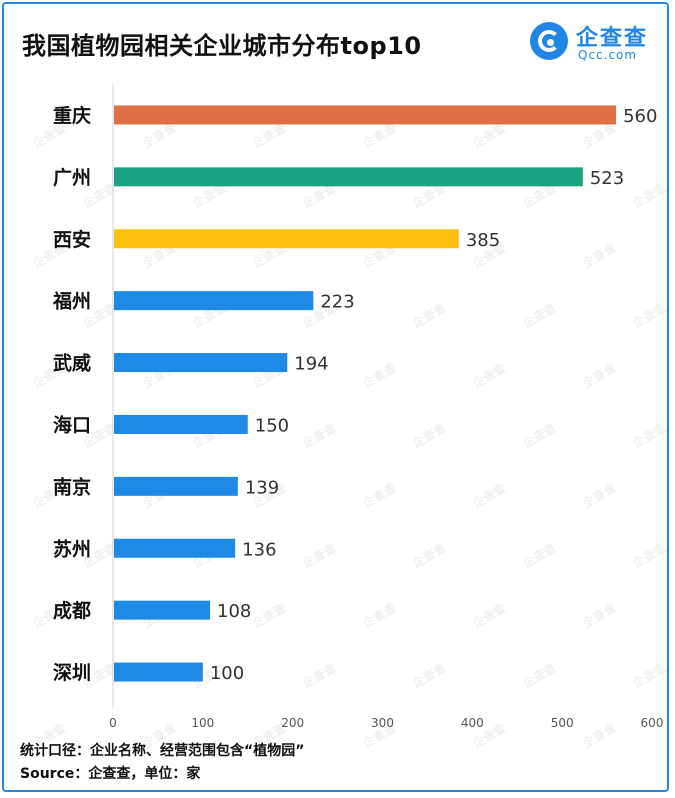 This screenshot has height=798, width=675. Describe the element at coordinates (259, 549) in the screenshot. I see `value-label: 136` at that location.